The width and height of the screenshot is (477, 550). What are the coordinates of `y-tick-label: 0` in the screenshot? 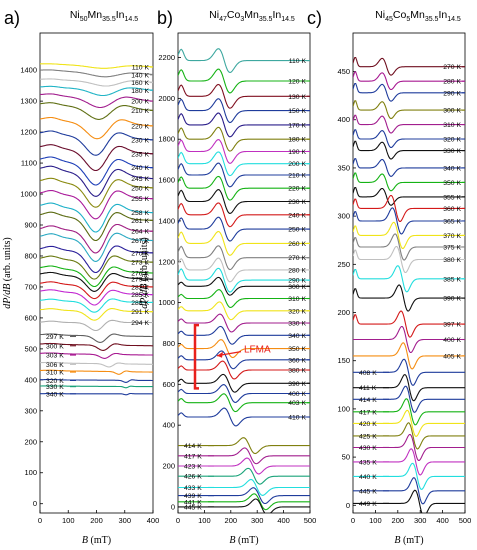 It's located at (35, 503).